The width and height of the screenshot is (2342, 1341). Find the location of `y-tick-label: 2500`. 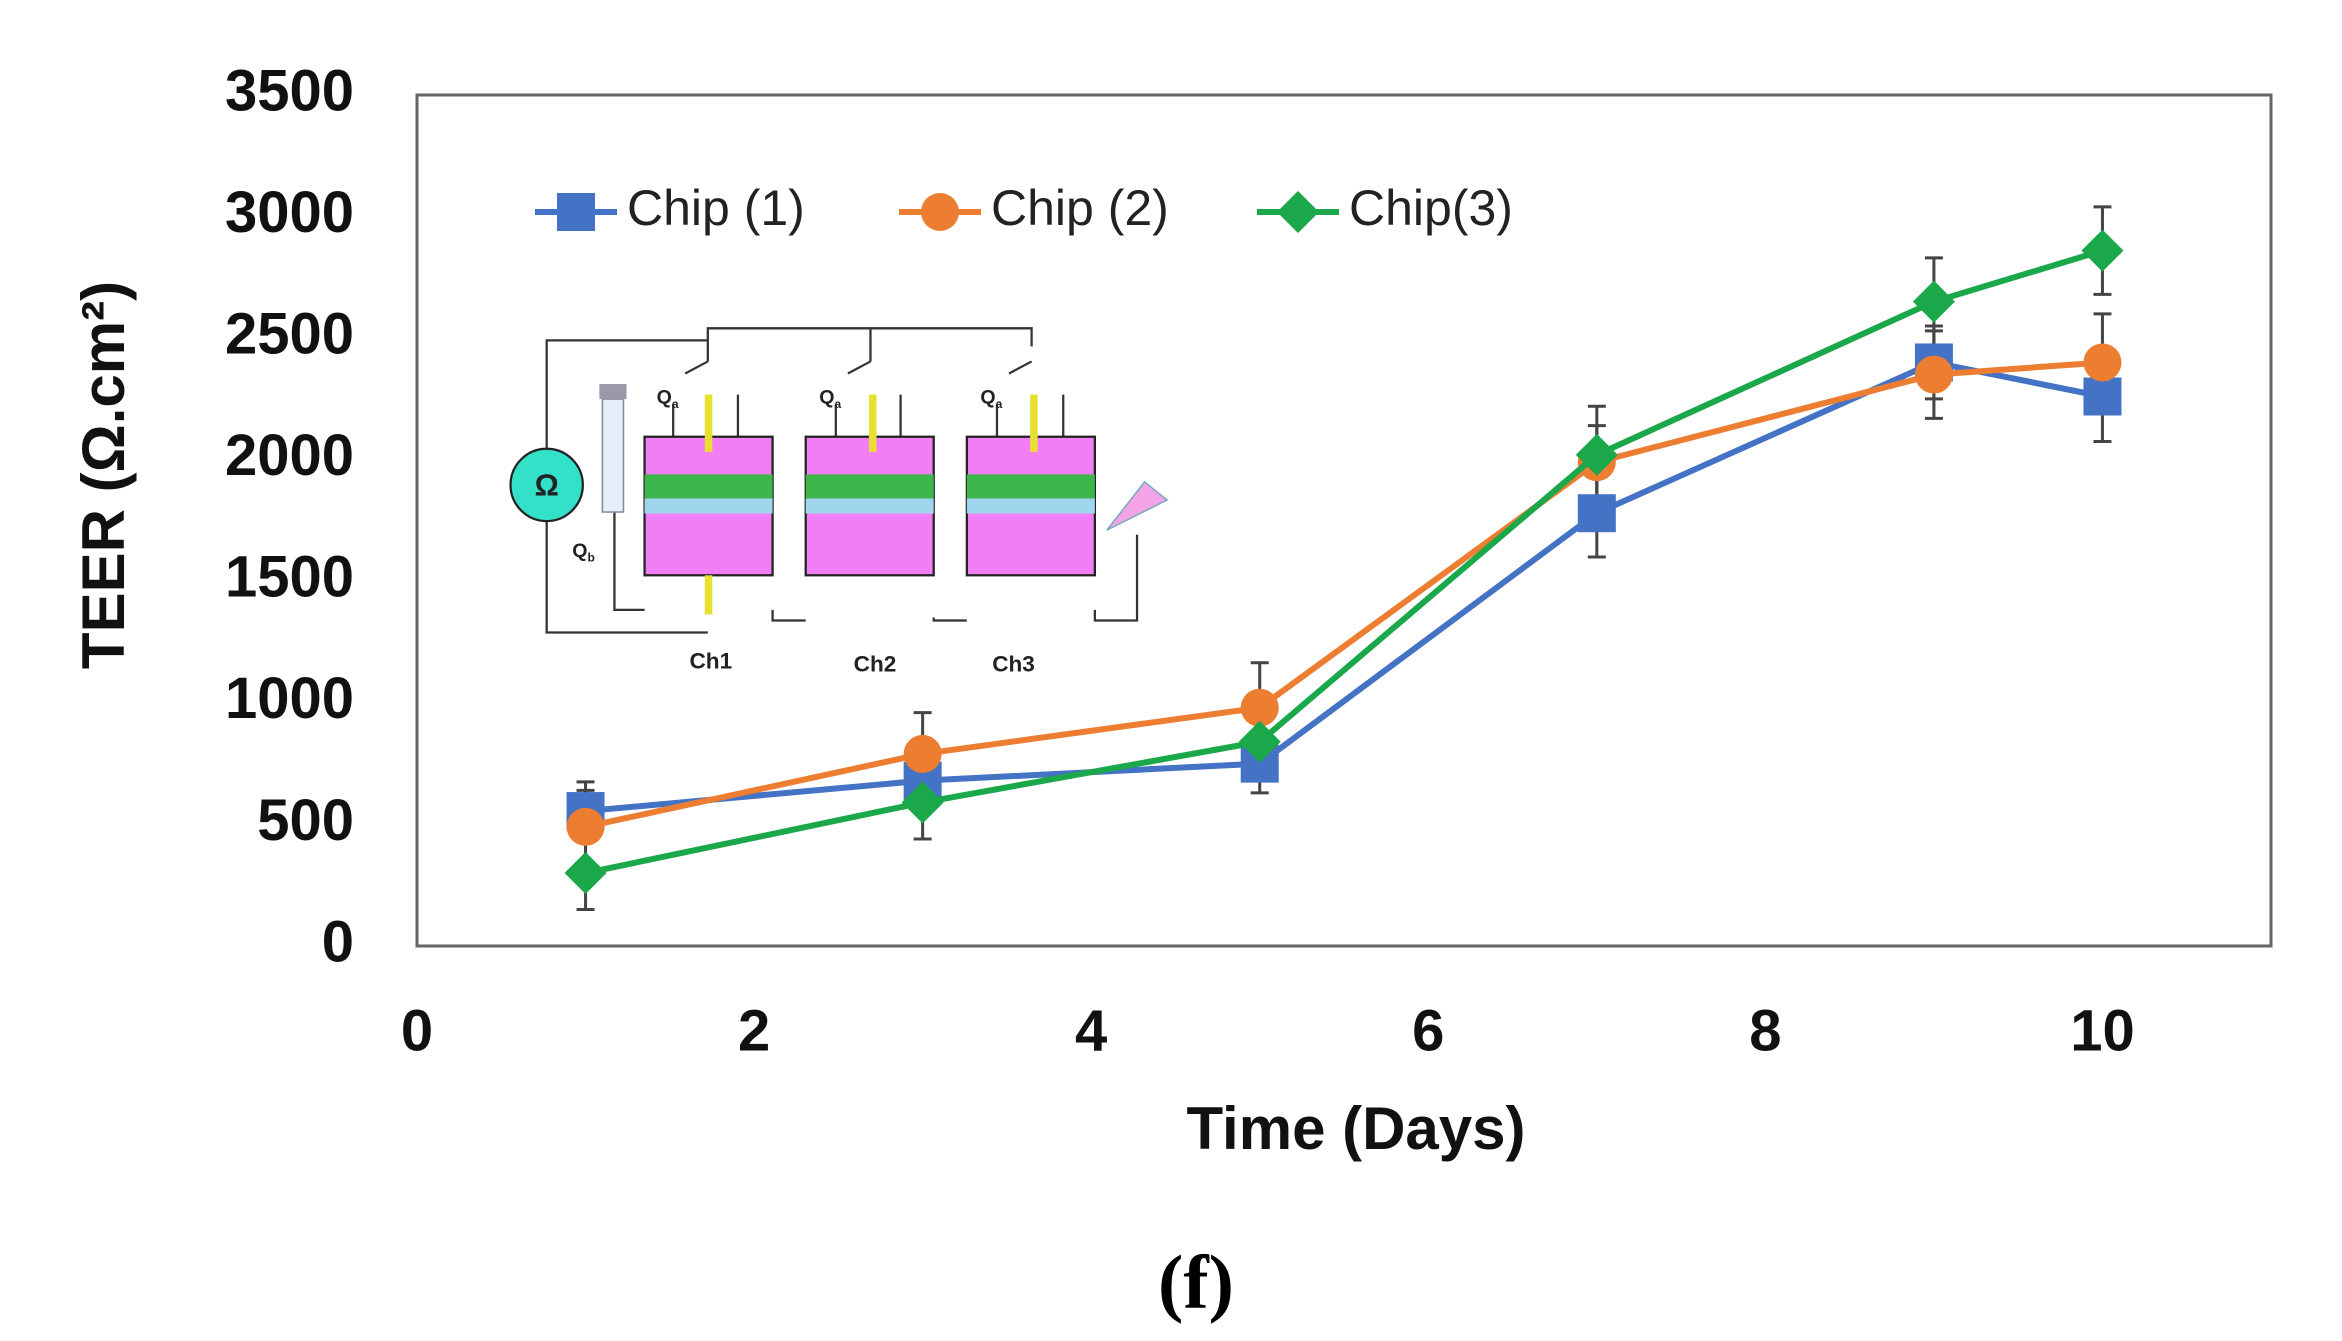

y-tick-label: 2500 is located at coordinates (289, 333).